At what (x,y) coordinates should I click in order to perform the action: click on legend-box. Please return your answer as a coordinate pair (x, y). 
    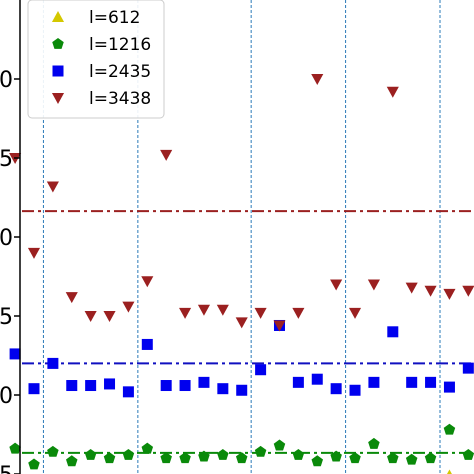
    Looking at the image, I should click on (96, 59).